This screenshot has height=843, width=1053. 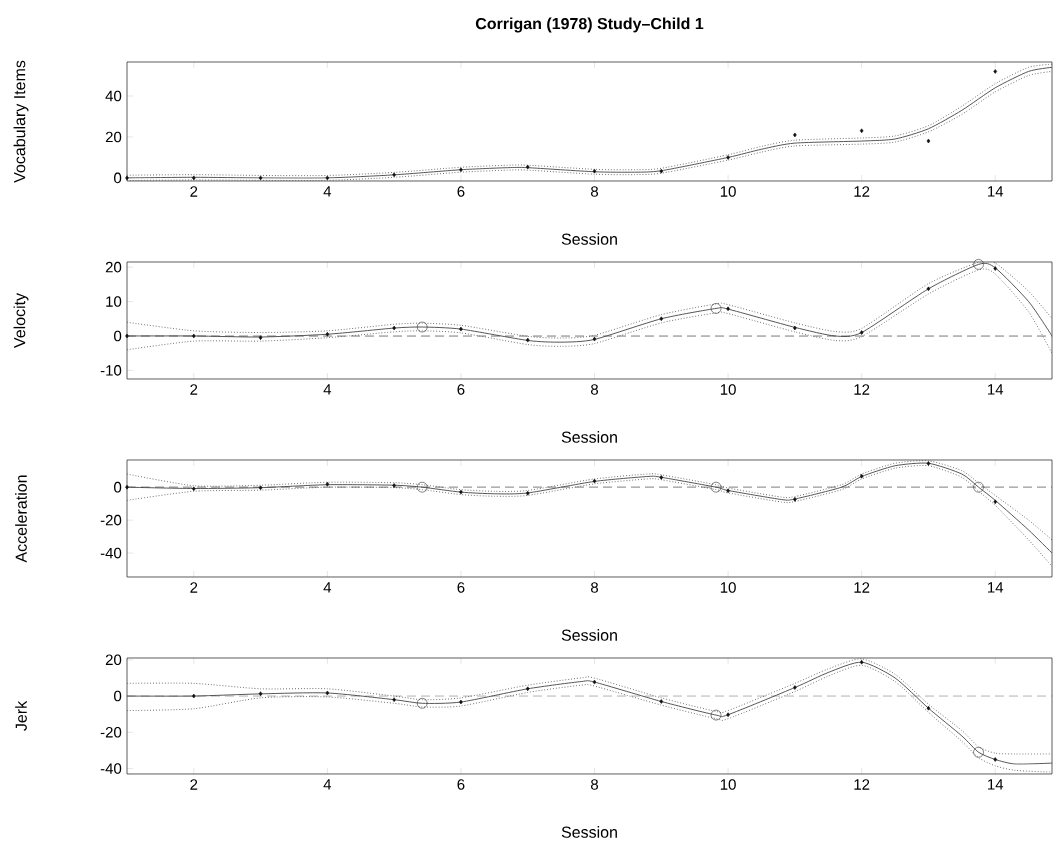 What do you see at coordinates (21, 320) in the screenshot?
I see `y-axis-title: Velocity` at bounding box center [21, 320].